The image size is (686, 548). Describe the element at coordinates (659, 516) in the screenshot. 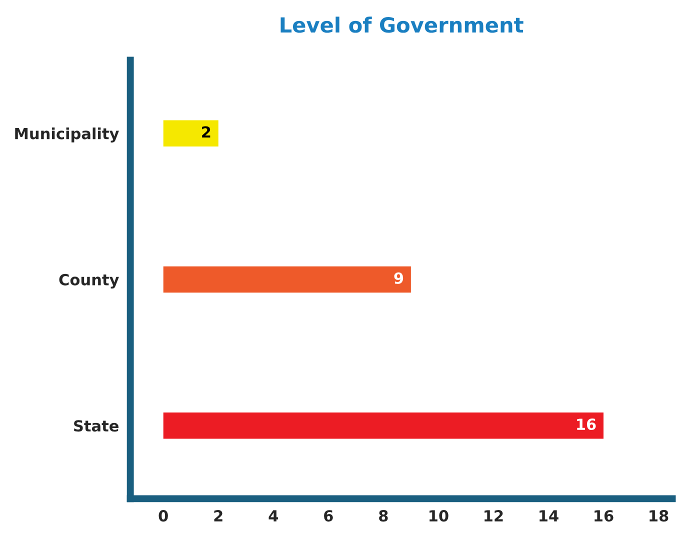

I see `x-tick-label: 18` at that location.